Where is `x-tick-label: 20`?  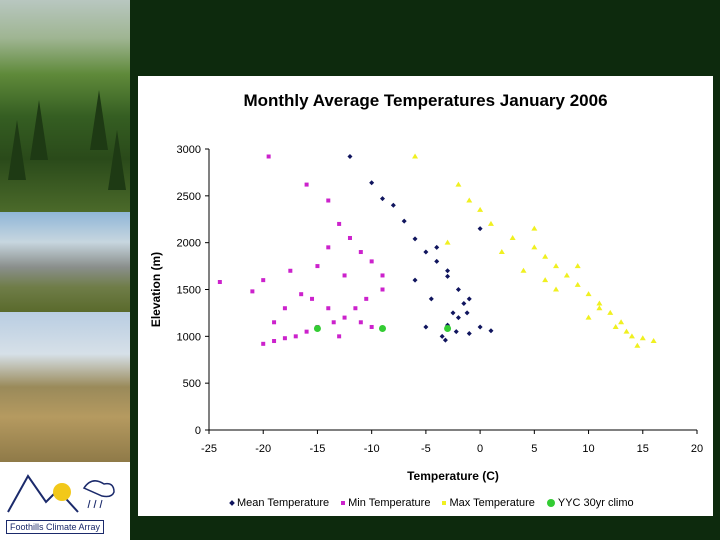
x-tick-label: 20 is located at coordinates (697, 449).